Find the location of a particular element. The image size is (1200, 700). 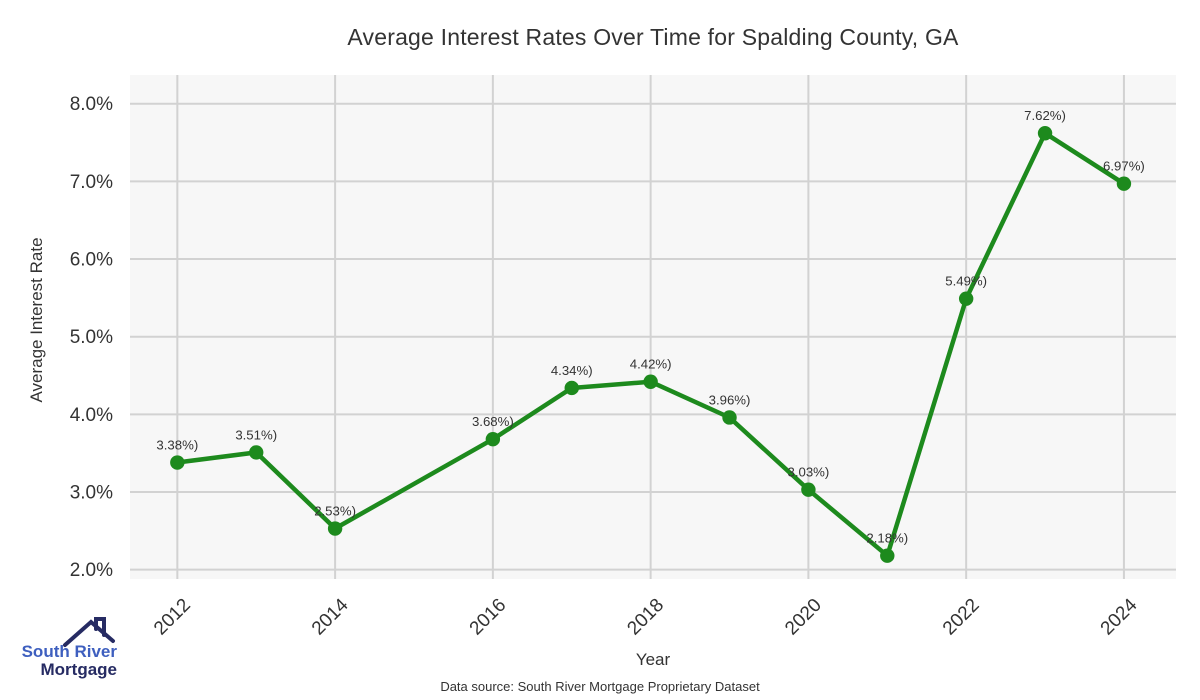

data-point-label: 4.42%) is located at coordinates (651, 364).